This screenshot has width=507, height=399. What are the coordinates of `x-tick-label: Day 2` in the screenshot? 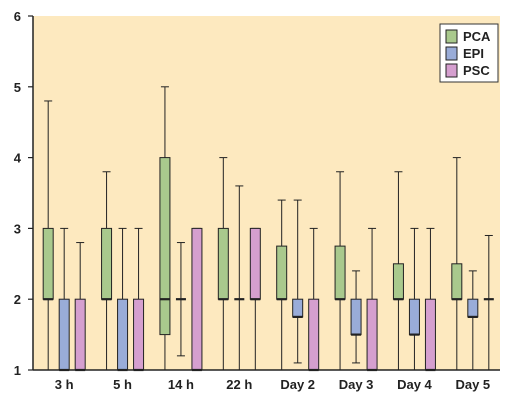 It's located at (297, 384).